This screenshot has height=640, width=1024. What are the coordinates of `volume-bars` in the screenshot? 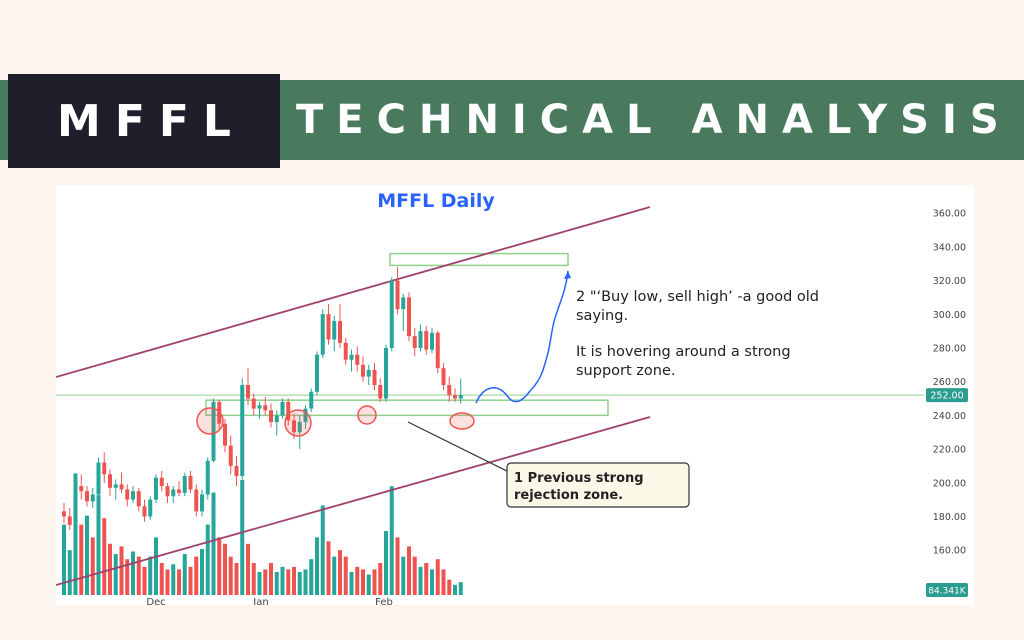 It's located at (262, 534).